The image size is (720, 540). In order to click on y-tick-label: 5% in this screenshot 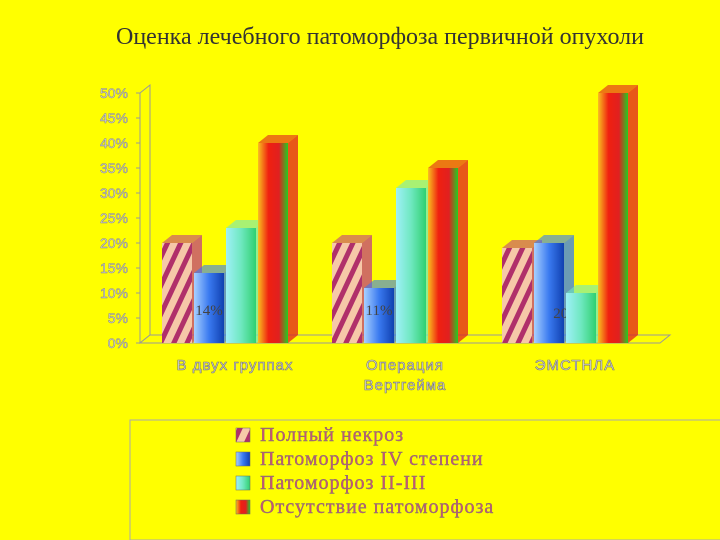, I will do `click(118, 318)`.